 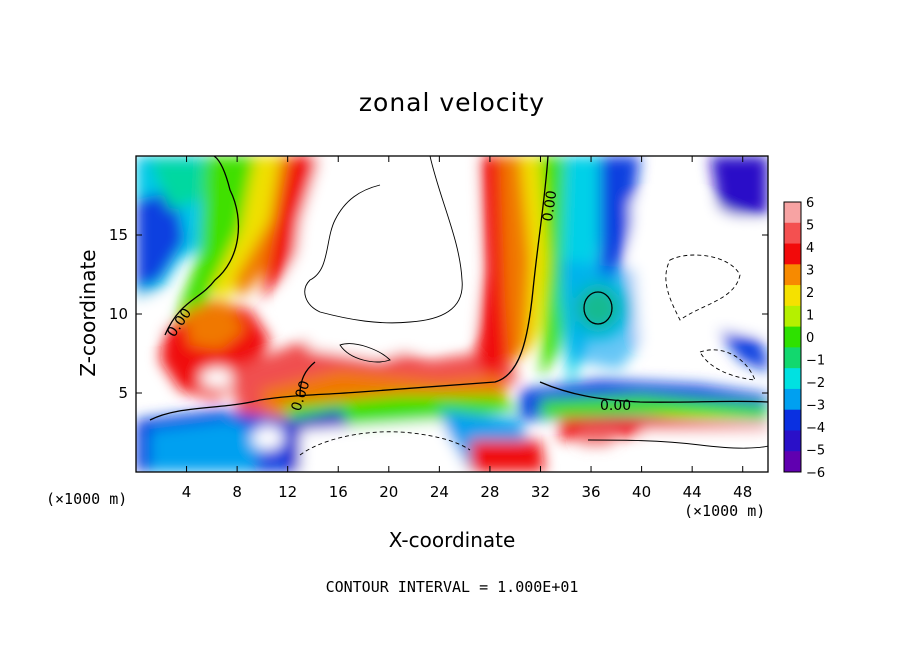 I want to click on colorbar-label: 4, so click(x=810, y=248).